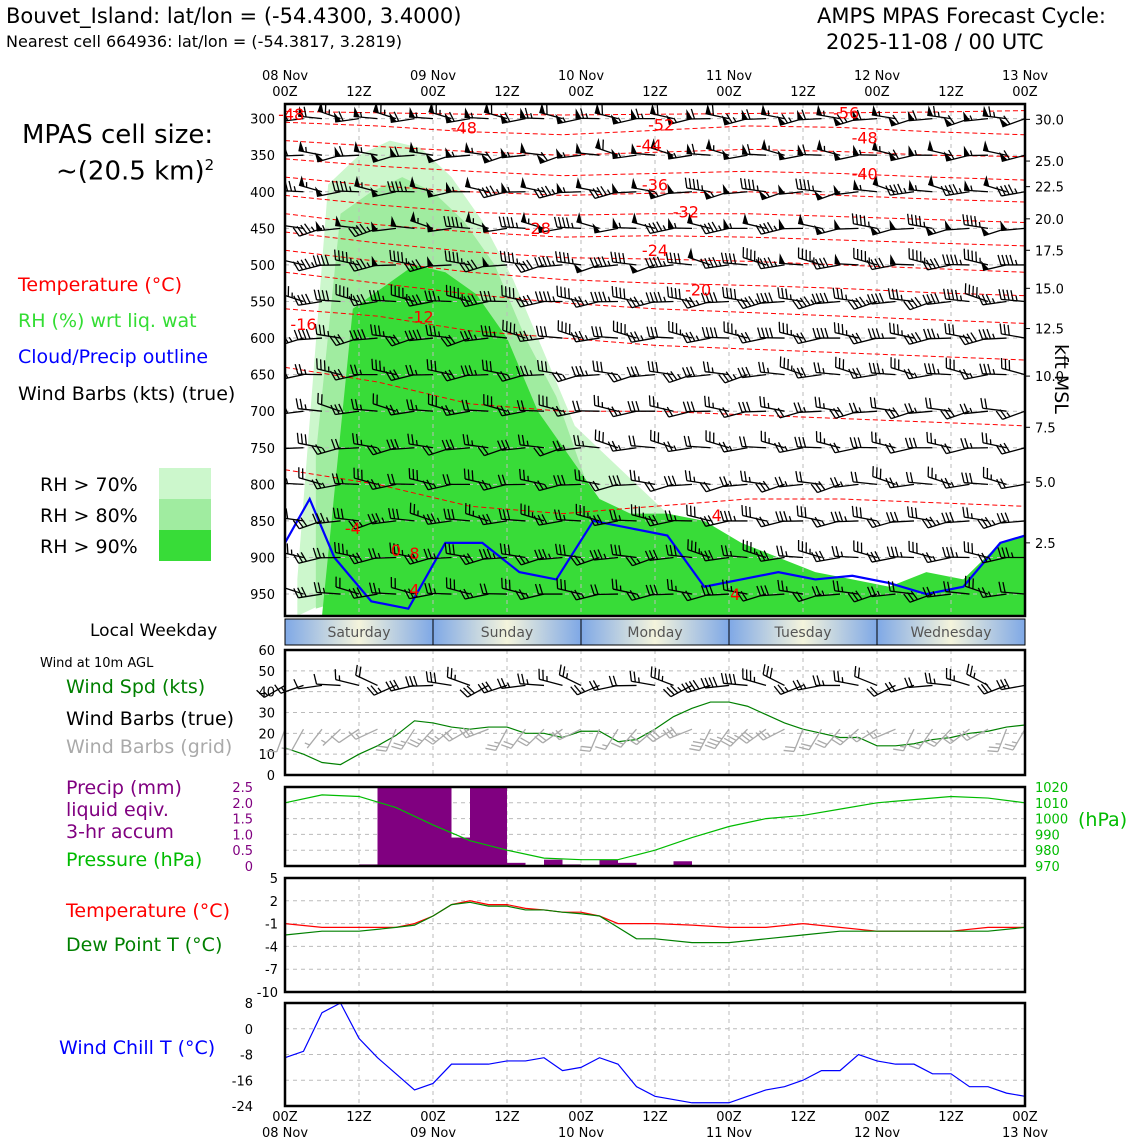  I want to click on forecast-cycle: 2025-11-08 / 00 UTC, so click(935, 42).